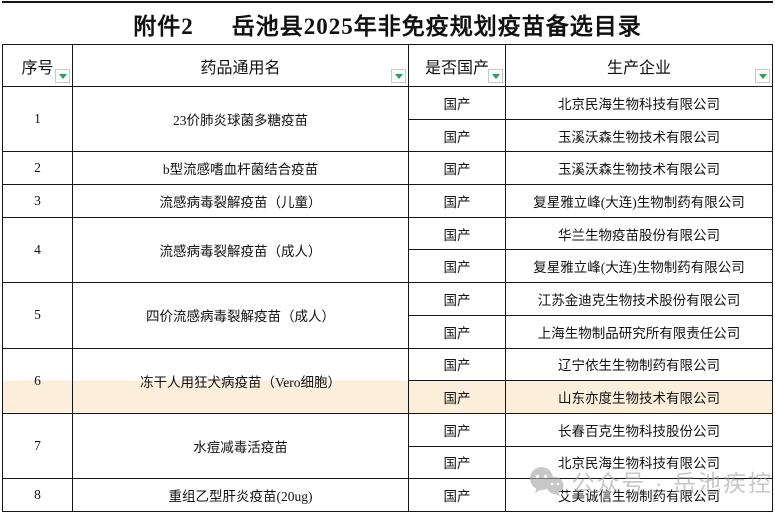 Image resolution: width=775 pixels, height=513 pixels. I want to click on table-row: 1 23价肺炎球菌多糖疫苗 国产 北京民海生物科技有限公司, so click(387, 119).